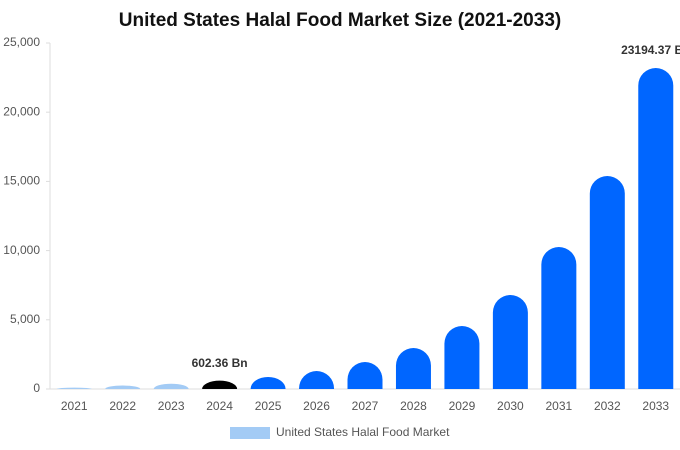 The width and height of the screenshot is (680, 450). I want to click on data-label: 23194.37 Bn, so click(650, 50).